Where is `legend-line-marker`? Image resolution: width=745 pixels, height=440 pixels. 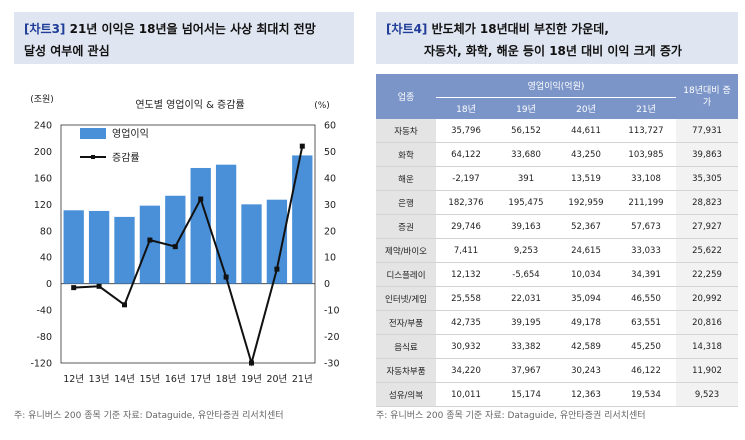 legend-line-marker is located at coordinates (93, 157).